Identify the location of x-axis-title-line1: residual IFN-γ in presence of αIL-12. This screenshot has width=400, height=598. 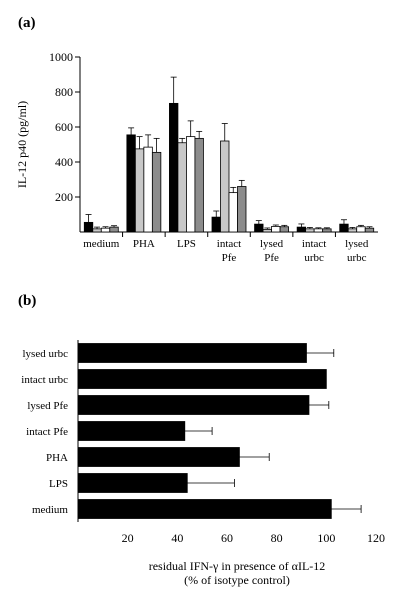
(237, 566).